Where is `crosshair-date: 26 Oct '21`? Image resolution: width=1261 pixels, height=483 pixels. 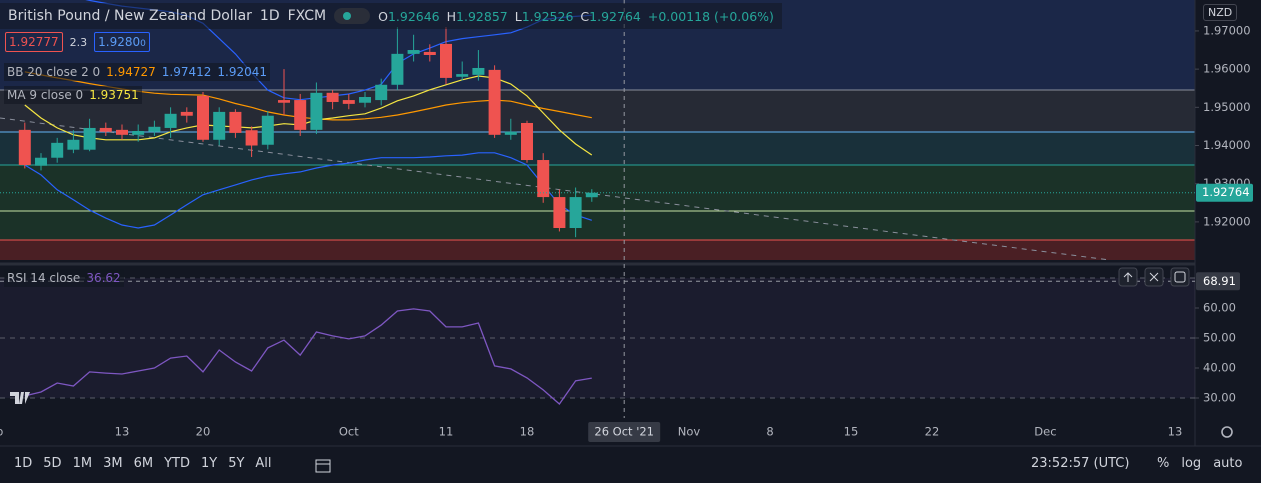 crosshair-date: 26 Oct '21 is located at coordinates (624, 432).